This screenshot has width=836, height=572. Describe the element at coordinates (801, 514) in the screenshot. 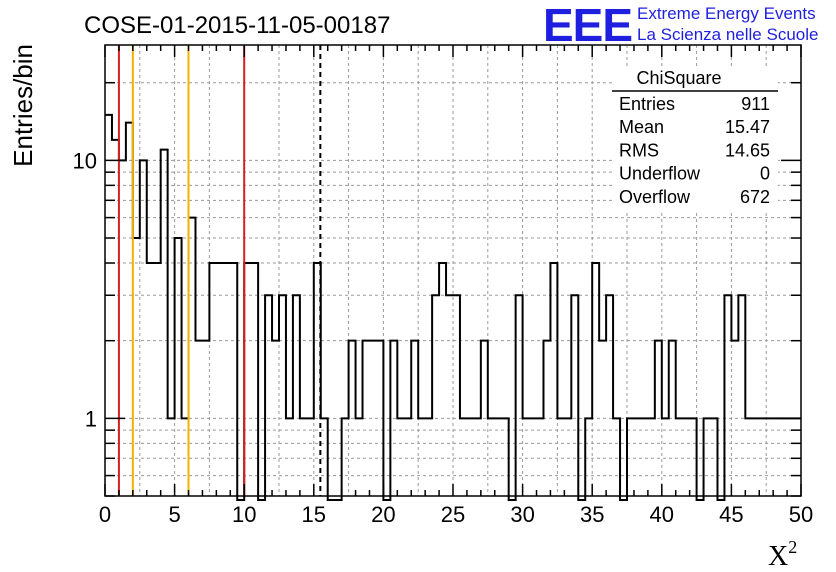

I see `x-tick-label: 50` at that location.